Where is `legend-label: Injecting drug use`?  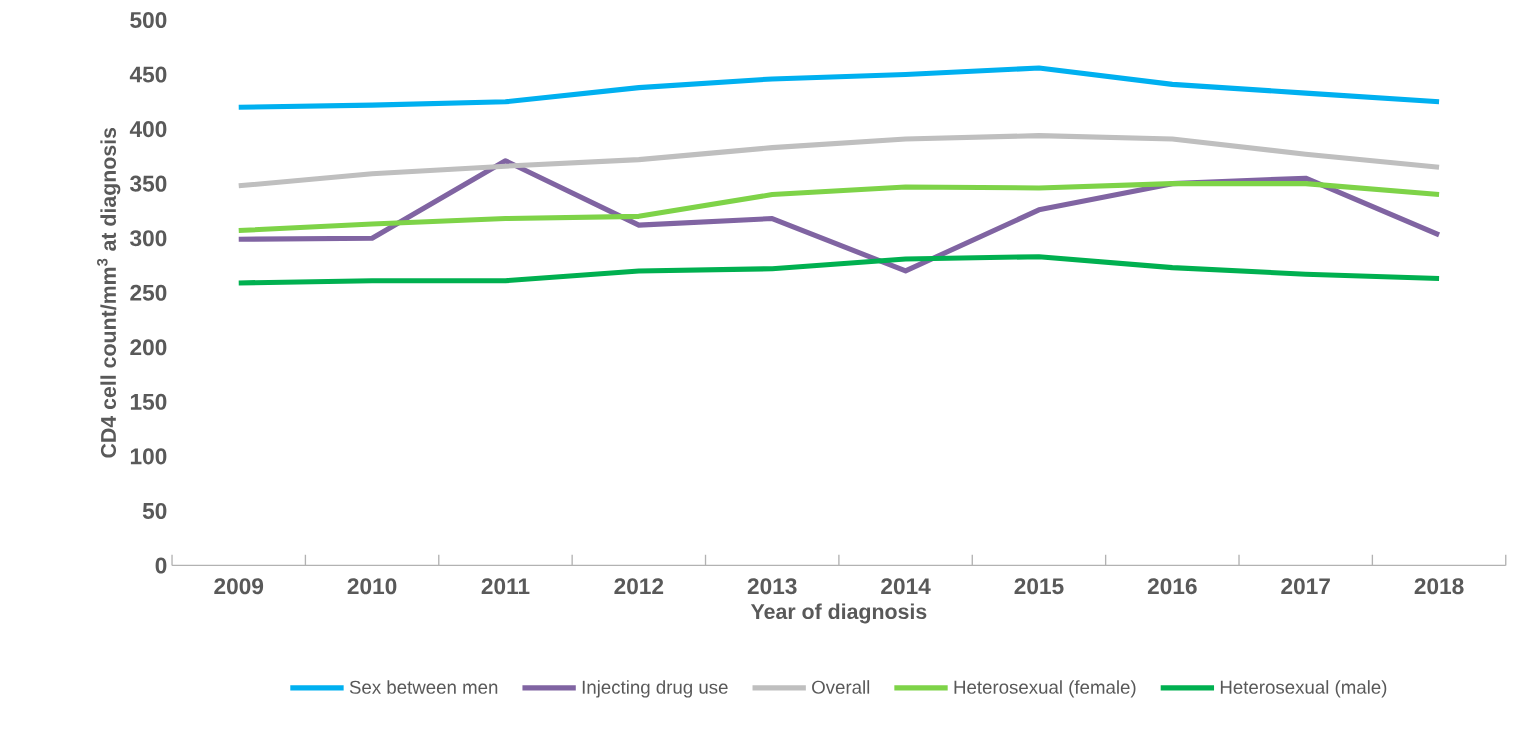 legend-label: Injecting drug use is located at coordinates (655, 689).